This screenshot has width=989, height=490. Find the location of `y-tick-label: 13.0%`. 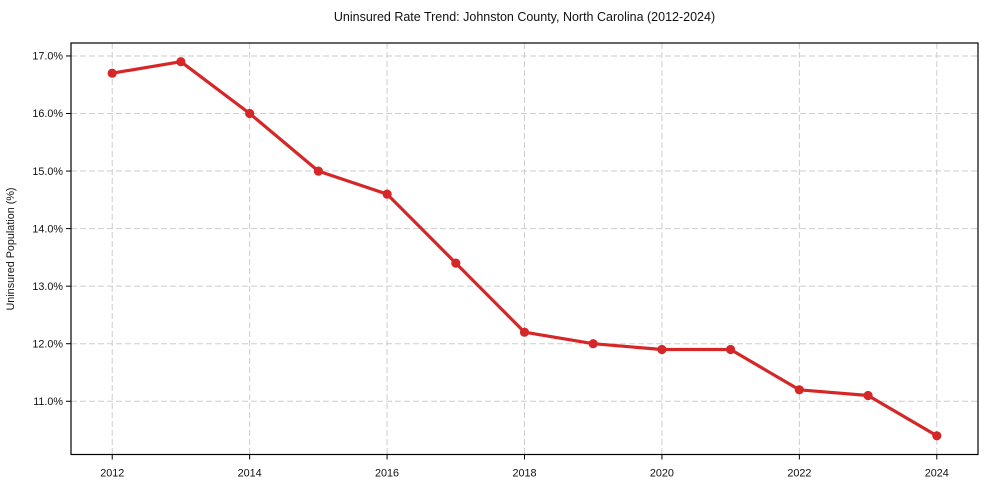

y-tick-label: 13.0% is located at coordinates (47, 287).